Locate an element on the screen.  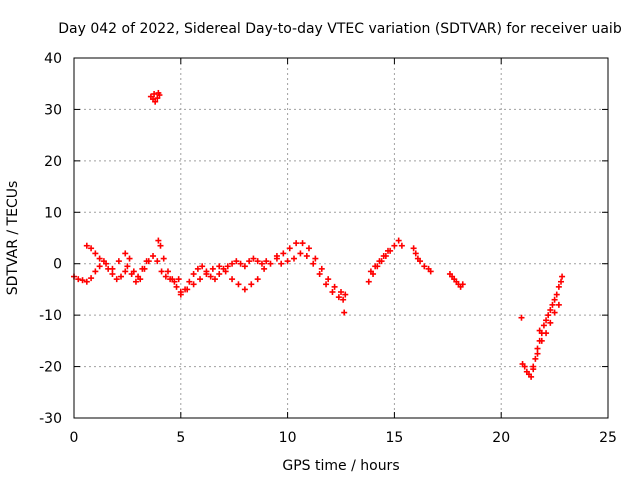
y-tick-label: 30 is located at coordinates (53, 110).